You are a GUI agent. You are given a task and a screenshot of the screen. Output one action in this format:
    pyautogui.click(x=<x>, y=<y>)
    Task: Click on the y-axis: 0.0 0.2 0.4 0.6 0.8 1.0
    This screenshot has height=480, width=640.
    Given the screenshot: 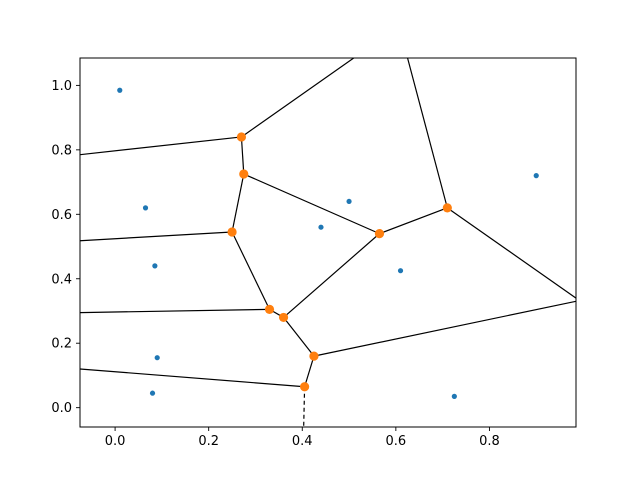 What is the action you would take?
    pyautogui.click(x=65, y=247)
    